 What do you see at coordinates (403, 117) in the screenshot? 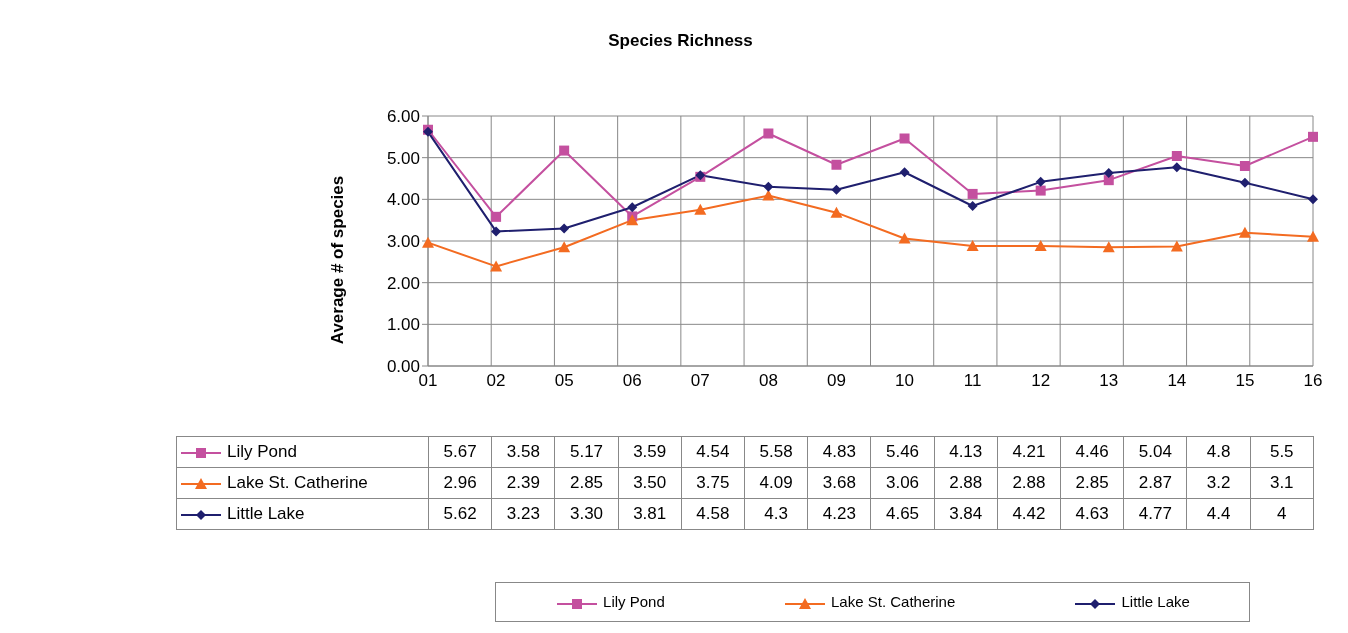
I see `y-tick-label: 6.00` at bounding box center [403, 117].